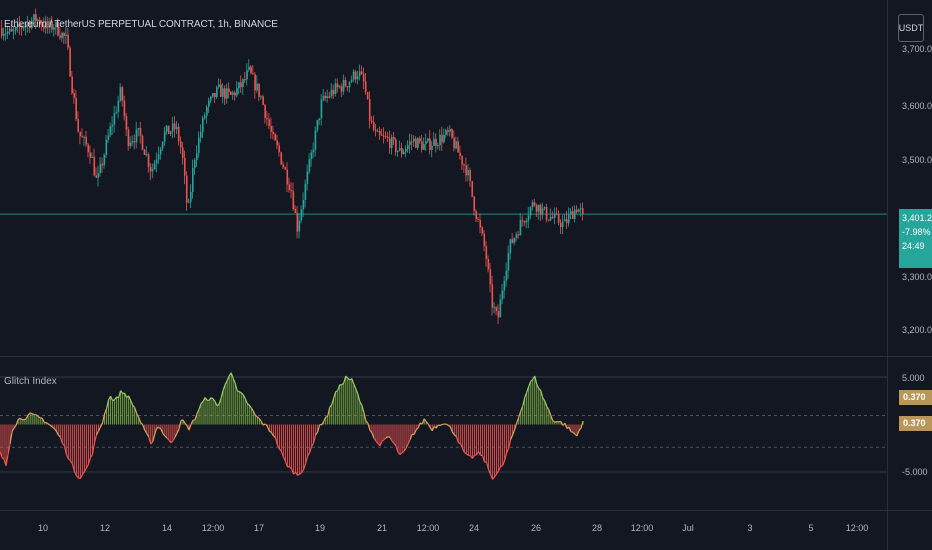 The width and height of the screenshot is (932, 550). I want to click on indicator-tick-label: 5.000, so click(913, 378).